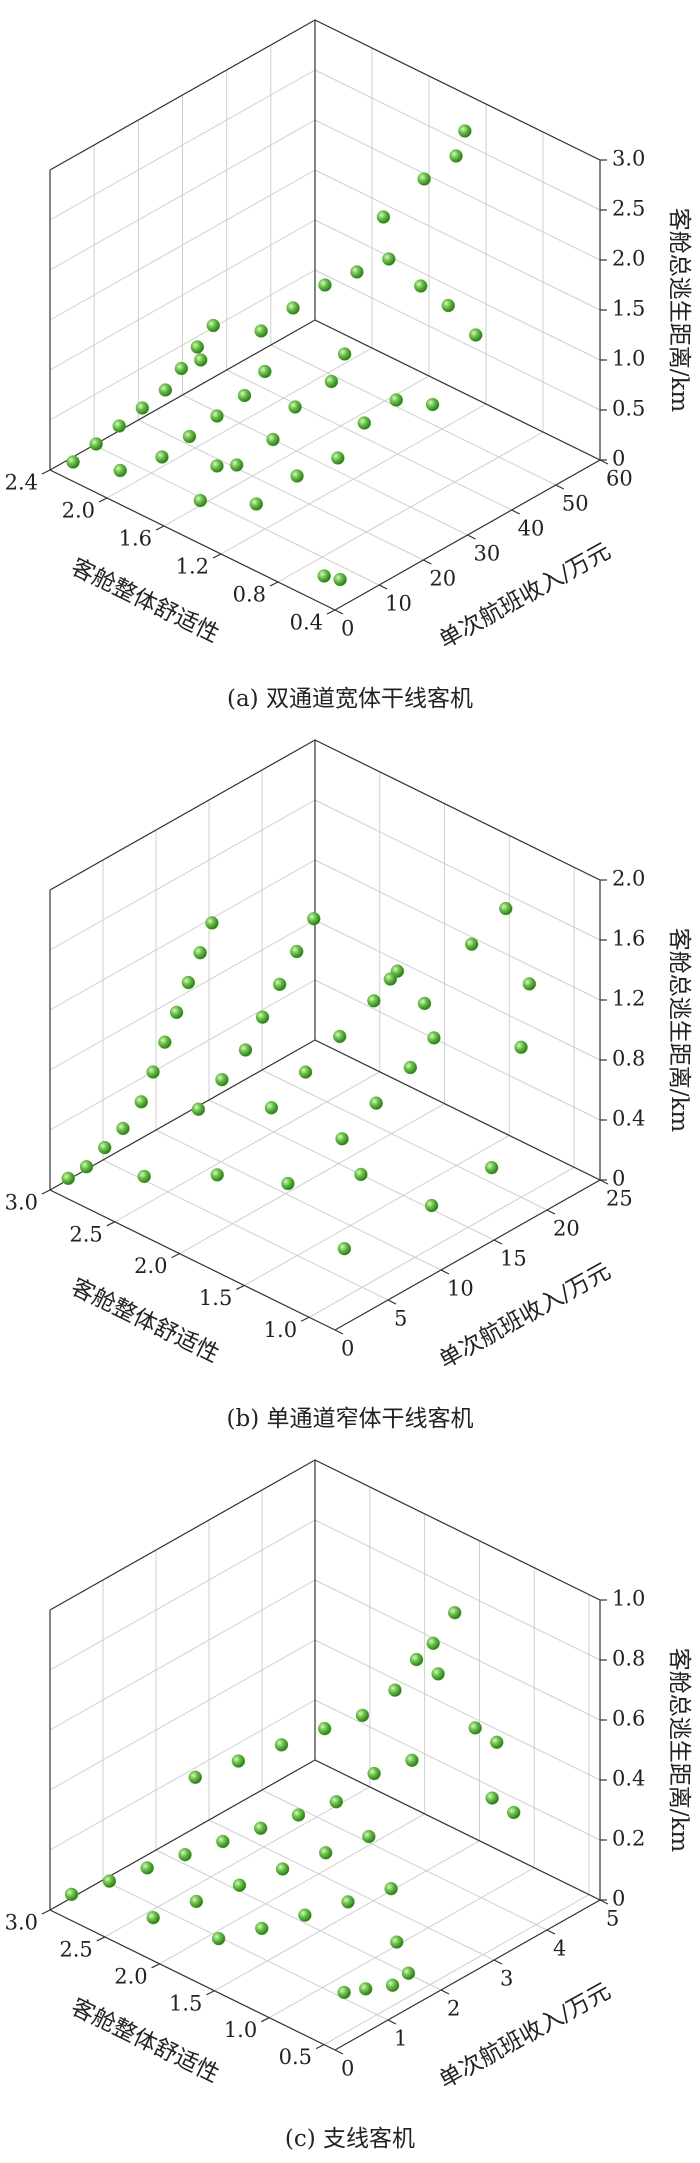 The width and height of the screenshot is (700, 2163). I want to click on caption: (c) 支线客机, so click(350, 2139).